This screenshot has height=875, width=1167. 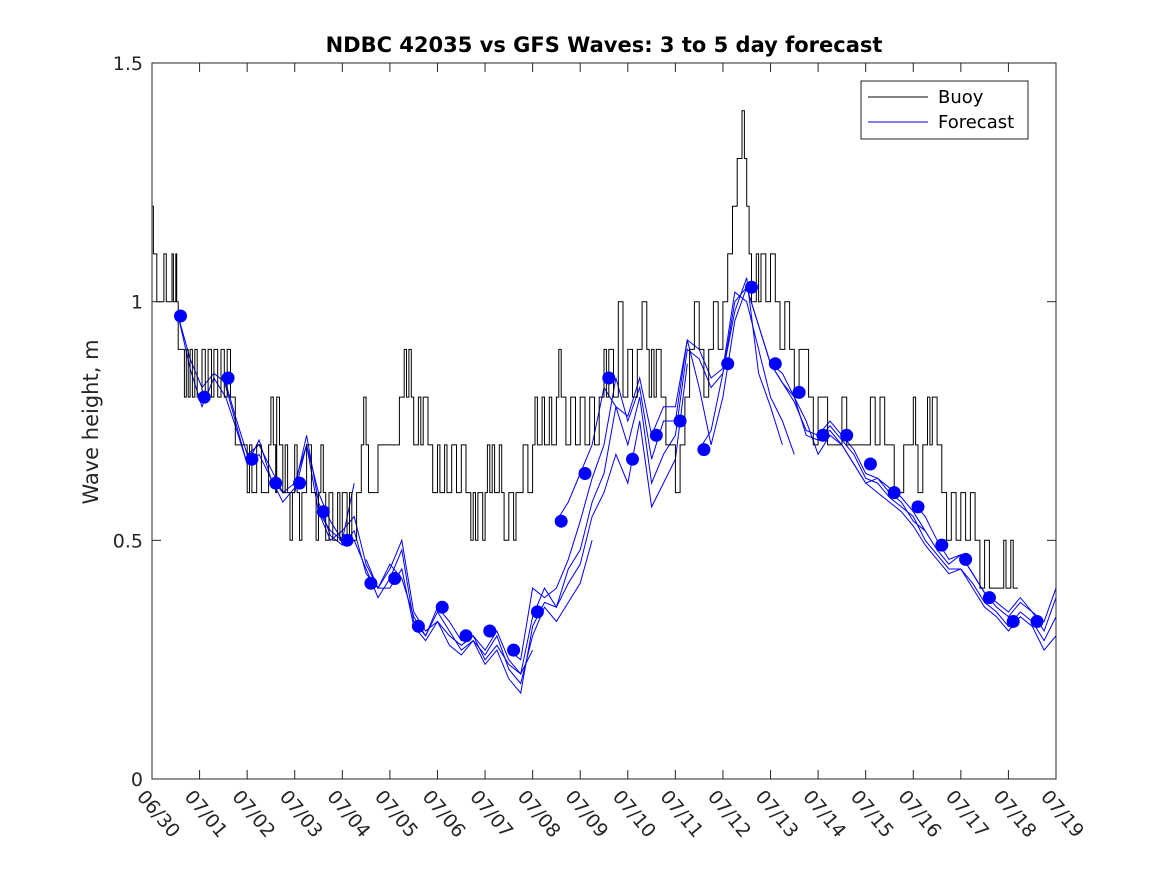 What do you see at coordinates (961, 97) in the screenshot?
I see `legend-label-buoy: Buoy` at bounding box center [961, 97].